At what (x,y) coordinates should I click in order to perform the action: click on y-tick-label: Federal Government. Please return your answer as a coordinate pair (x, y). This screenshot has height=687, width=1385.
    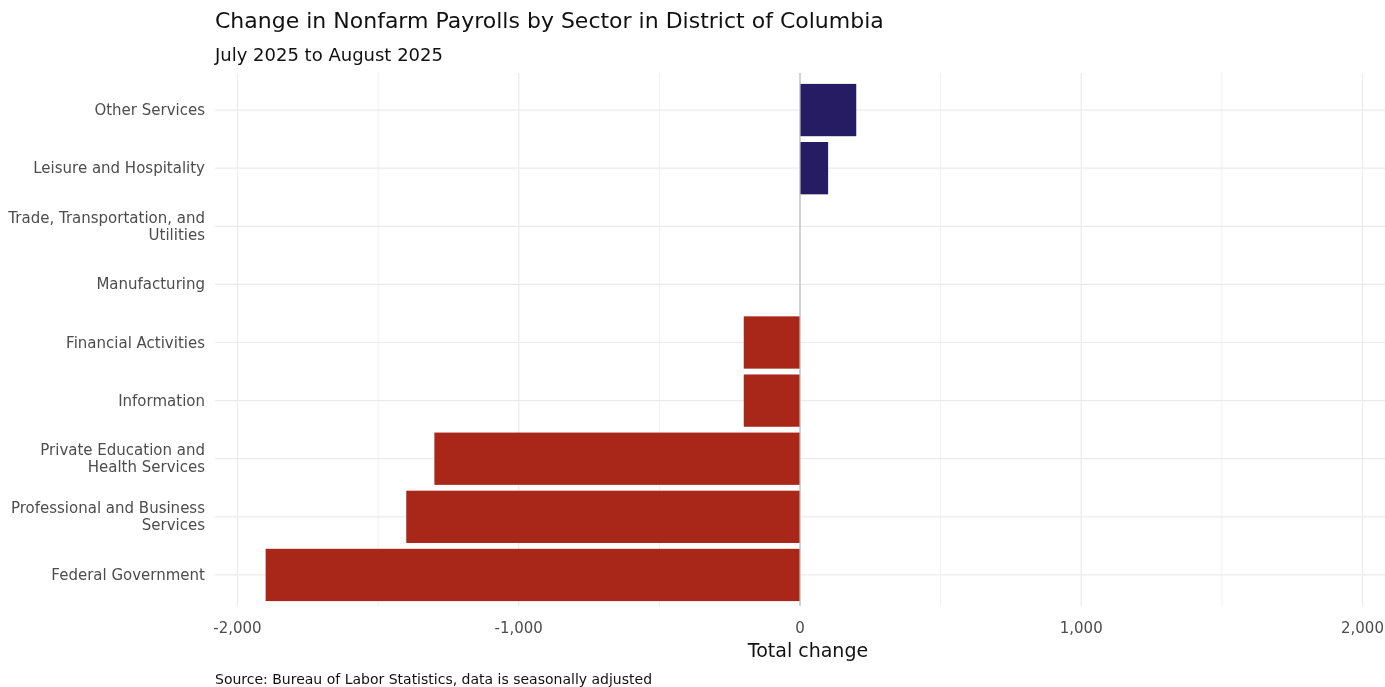
    Looking at the image, I should click on (128, 574).